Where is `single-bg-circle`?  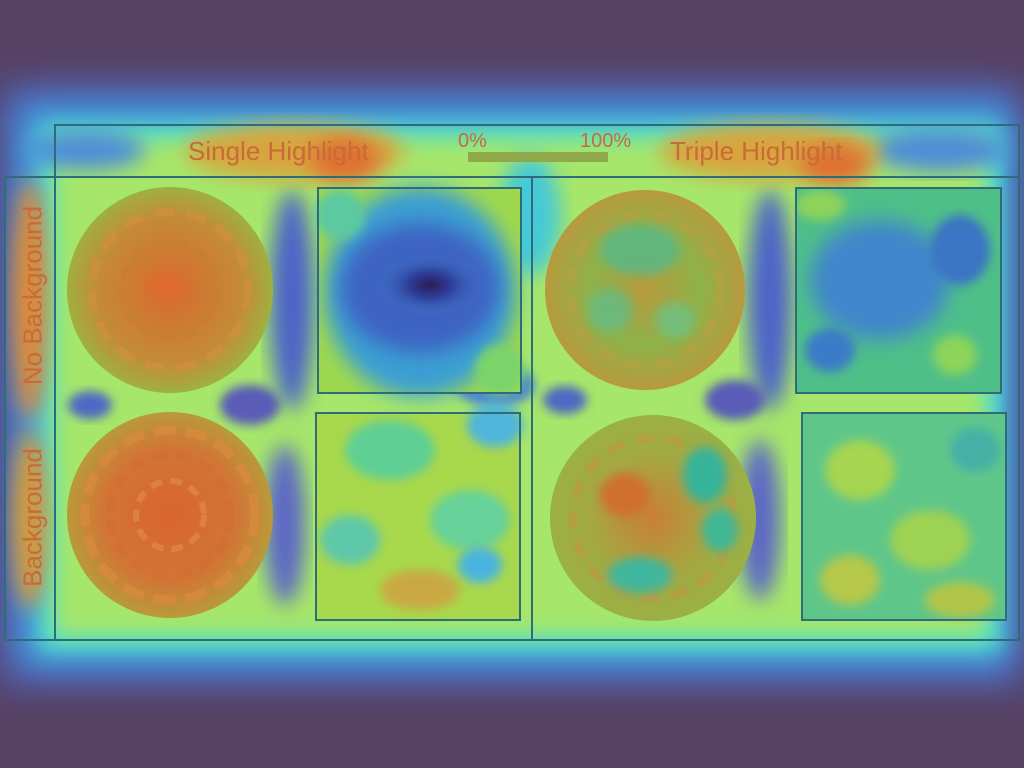 single-bg-circle is located at coordinates (170, 515).